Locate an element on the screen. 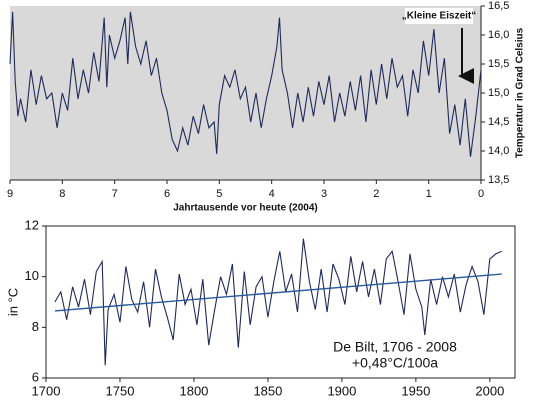 This screenshot has height=400, width=533. x-tick-label: 0 is located at coordinates (481, 194).